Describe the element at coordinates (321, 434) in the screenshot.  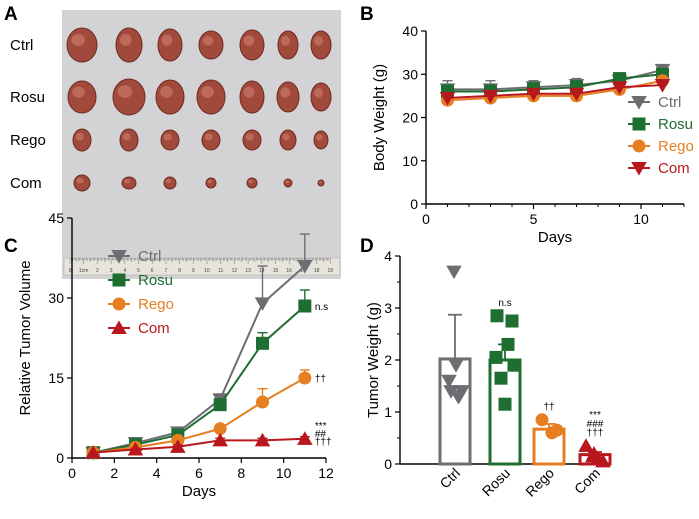
I see `significance-annotation: ##` at that location.